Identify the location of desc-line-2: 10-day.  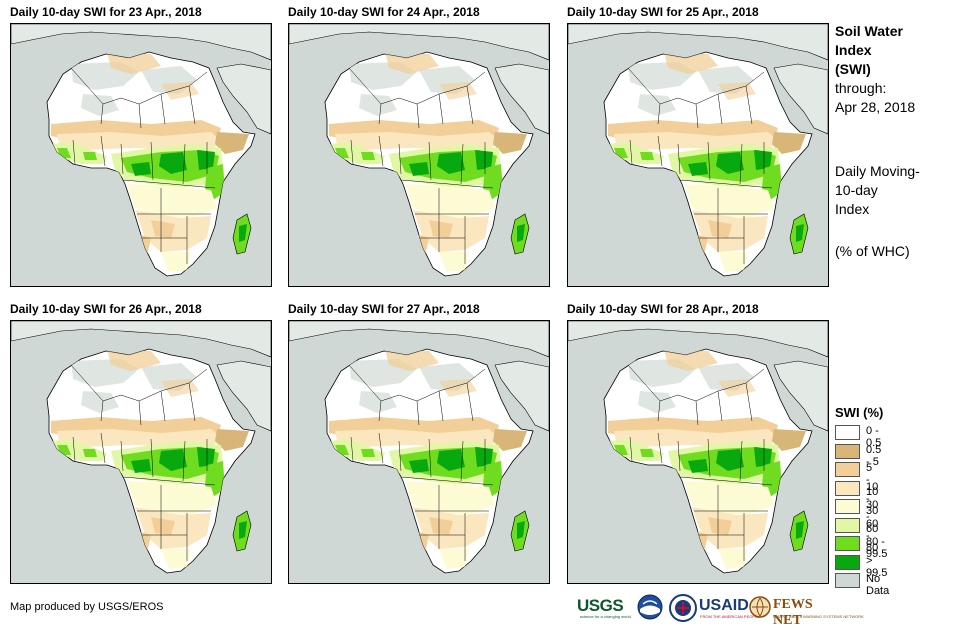
(856, 190).